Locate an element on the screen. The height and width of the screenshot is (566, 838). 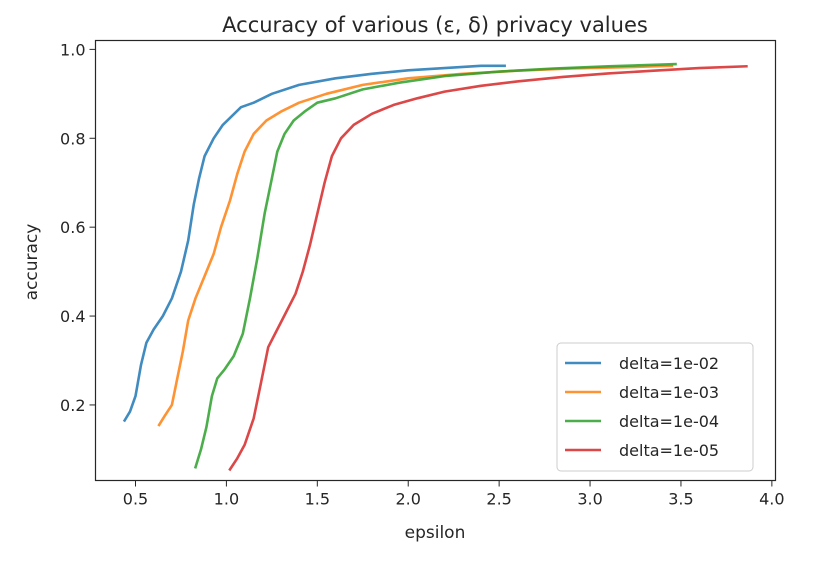
x-tick-label: 3.5 is located at coordinates (680, 499).